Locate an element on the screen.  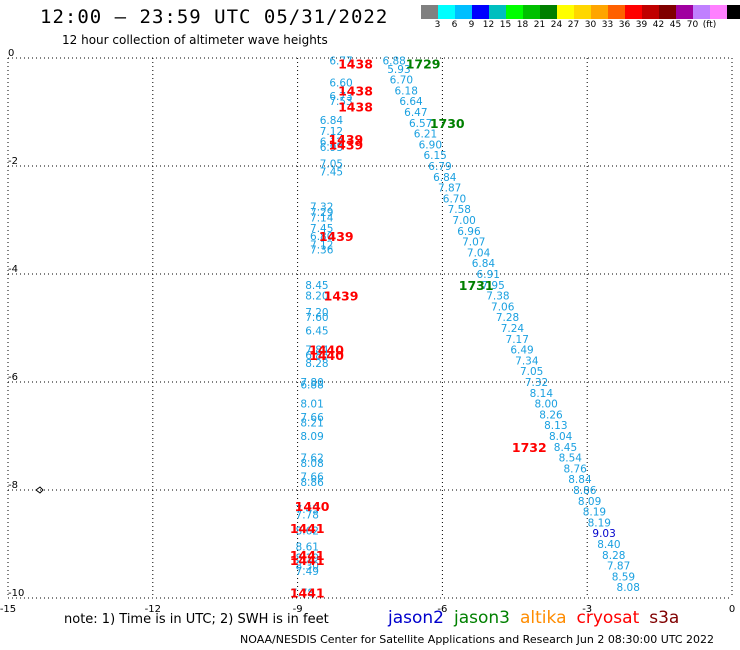
wave-height-value: 6.60 is located at coordinates (340, 83).